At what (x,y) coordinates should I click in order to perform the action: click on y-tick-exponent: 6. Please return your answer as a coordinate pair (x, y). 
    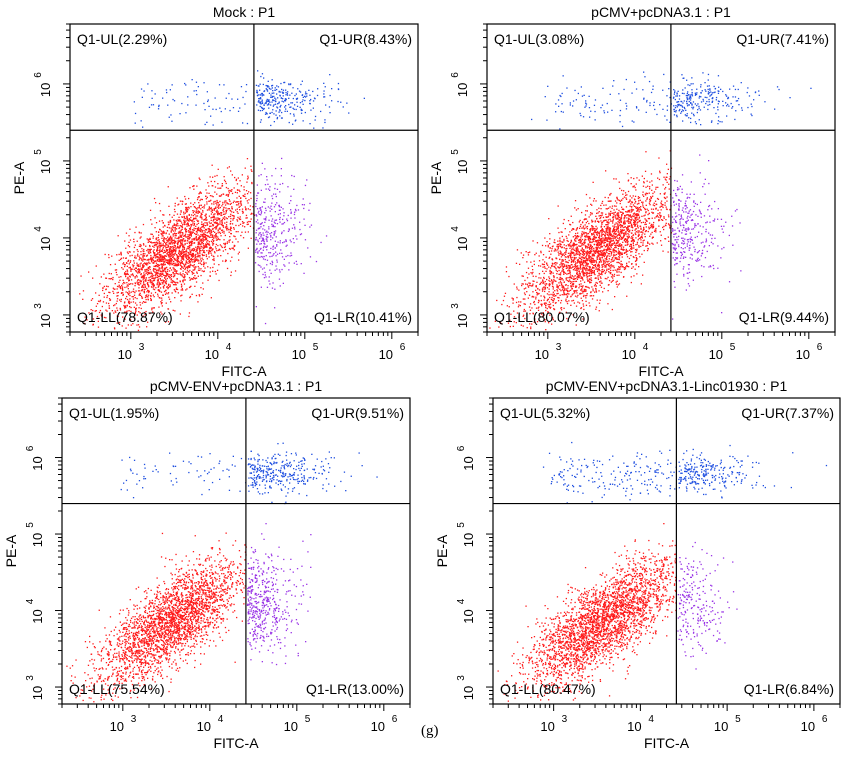
    Looking at the image, I should click on (38, 75).